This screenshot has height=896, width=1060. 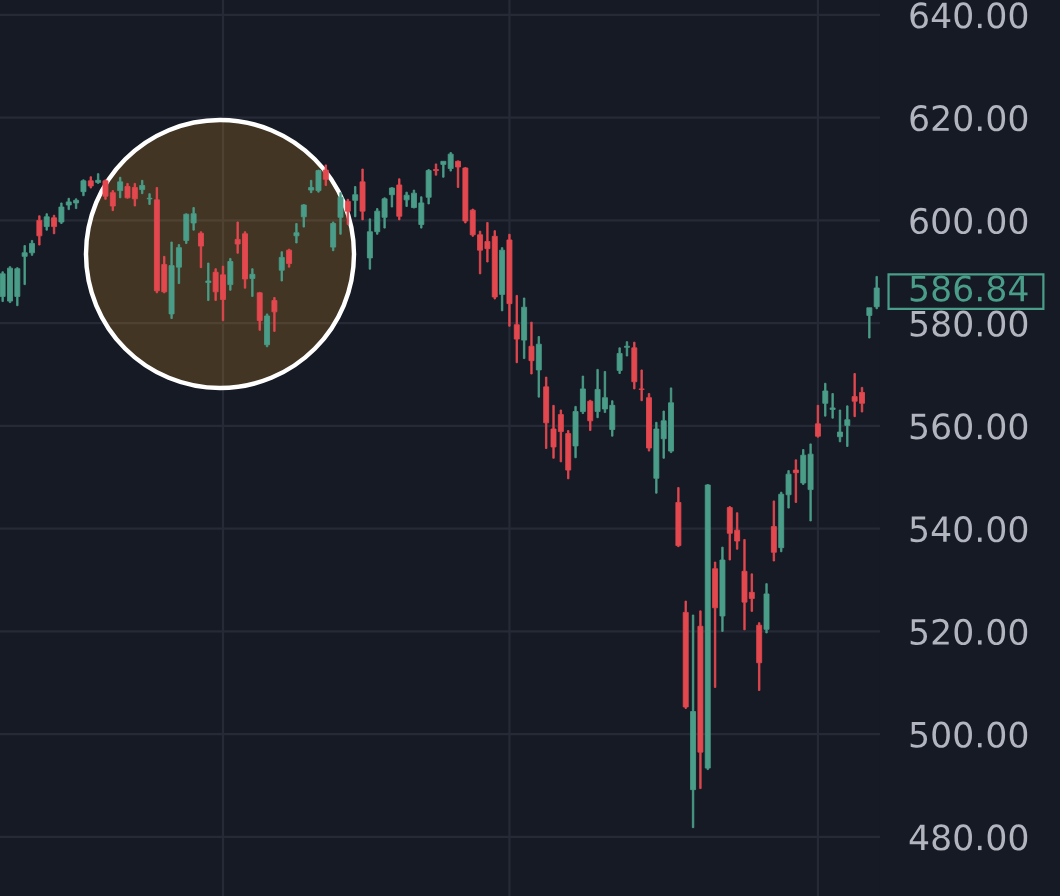 What do you see at coordinates (969, 15) in the screenshot?
I see `y-tick-label: 640.00` at bounding box center [969, 15].